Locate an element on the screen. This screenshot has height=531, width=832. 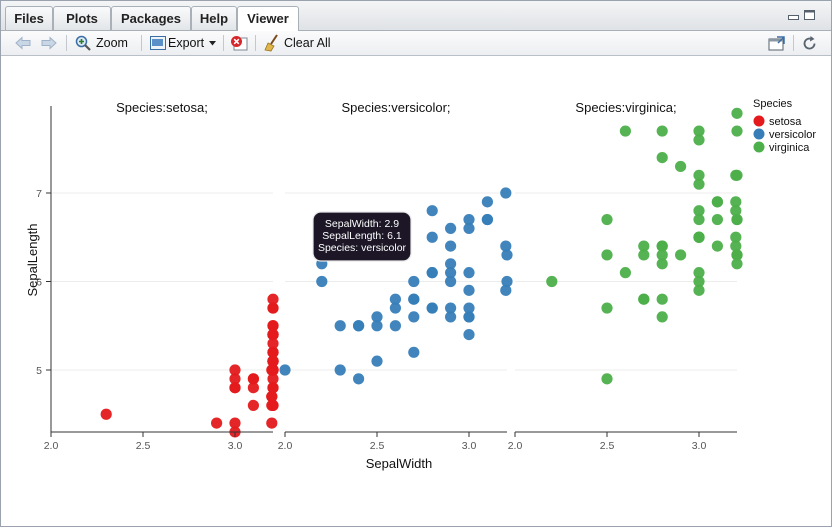
open-in-browser-icon is located at coordinates (777, 43).